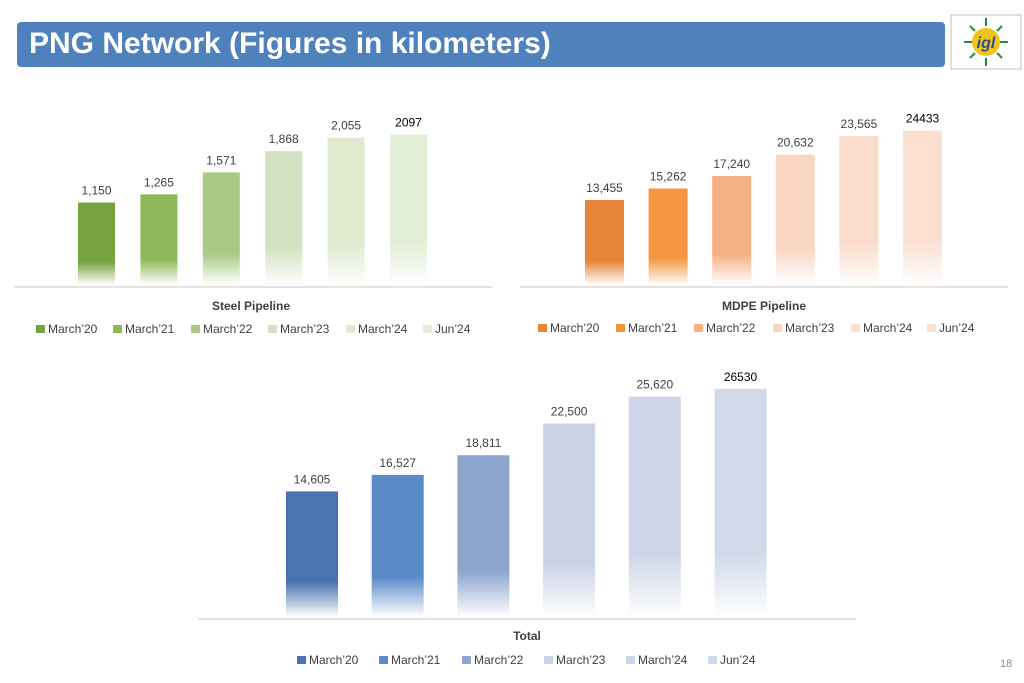 Image resolution: width=1024 pixels, height=683 pixels. Describe the element at coordinates (569, 412) in the screenshot. I see `data-label-4: 22,500` at that location.